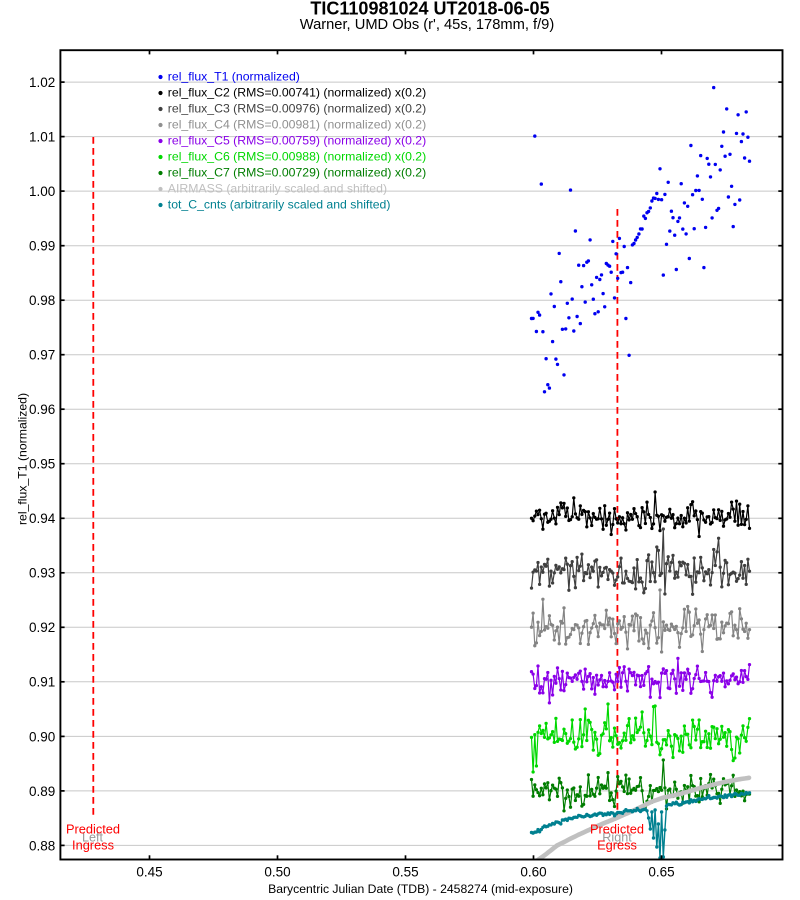 The image size is (800, 900). I want to click on svg-text: 0.55, so click(405, 872).